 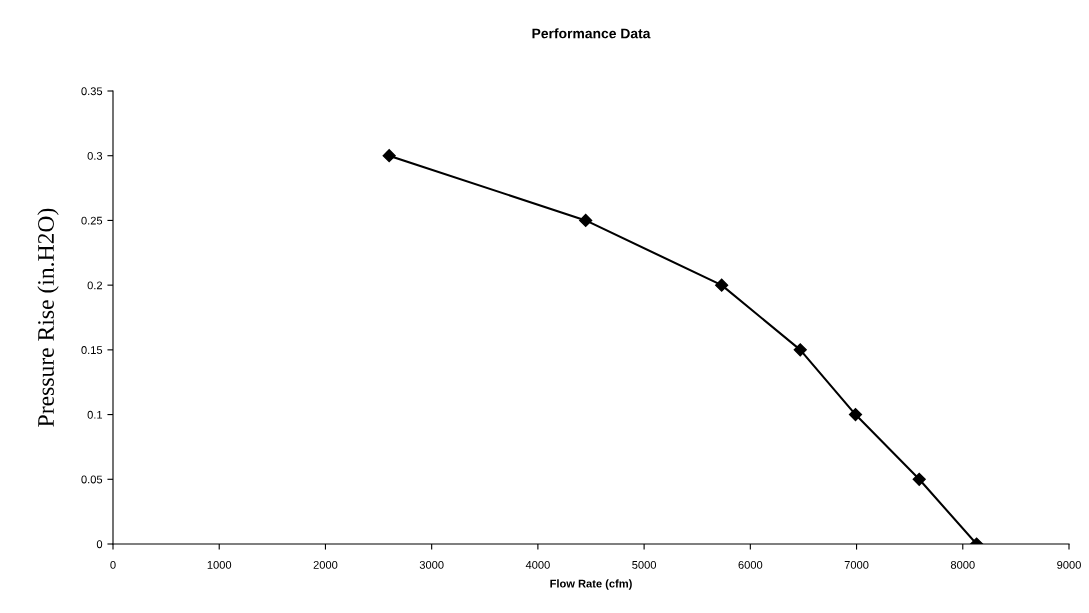 I want to click on y-axis-title: Pressure Rise (in.H2O), so click(x=48, y=317).